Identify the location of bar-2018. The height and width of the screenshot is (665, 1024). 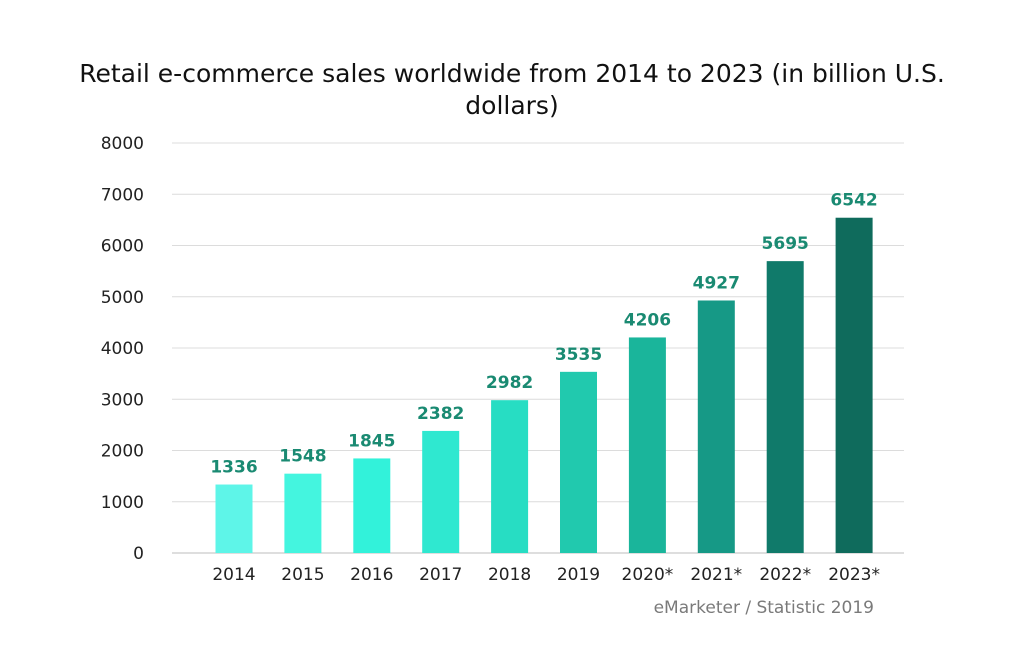
(510, 476).